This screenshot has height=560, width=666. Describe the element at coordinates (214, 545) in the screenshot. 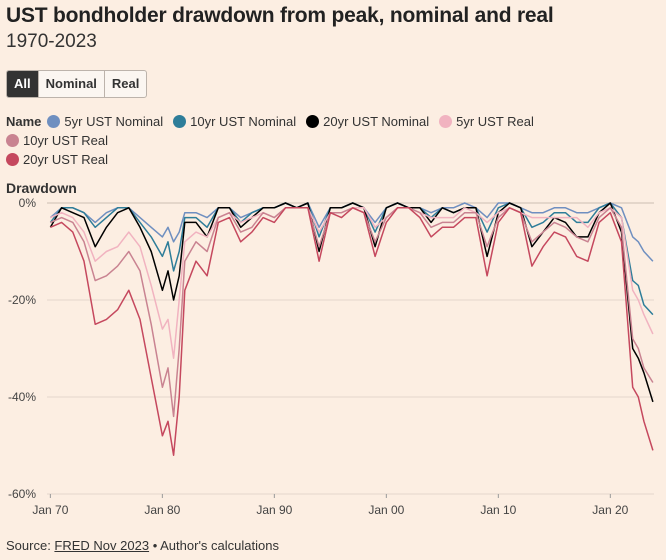

I see `source-suffix: • Author's calculations` at that location.